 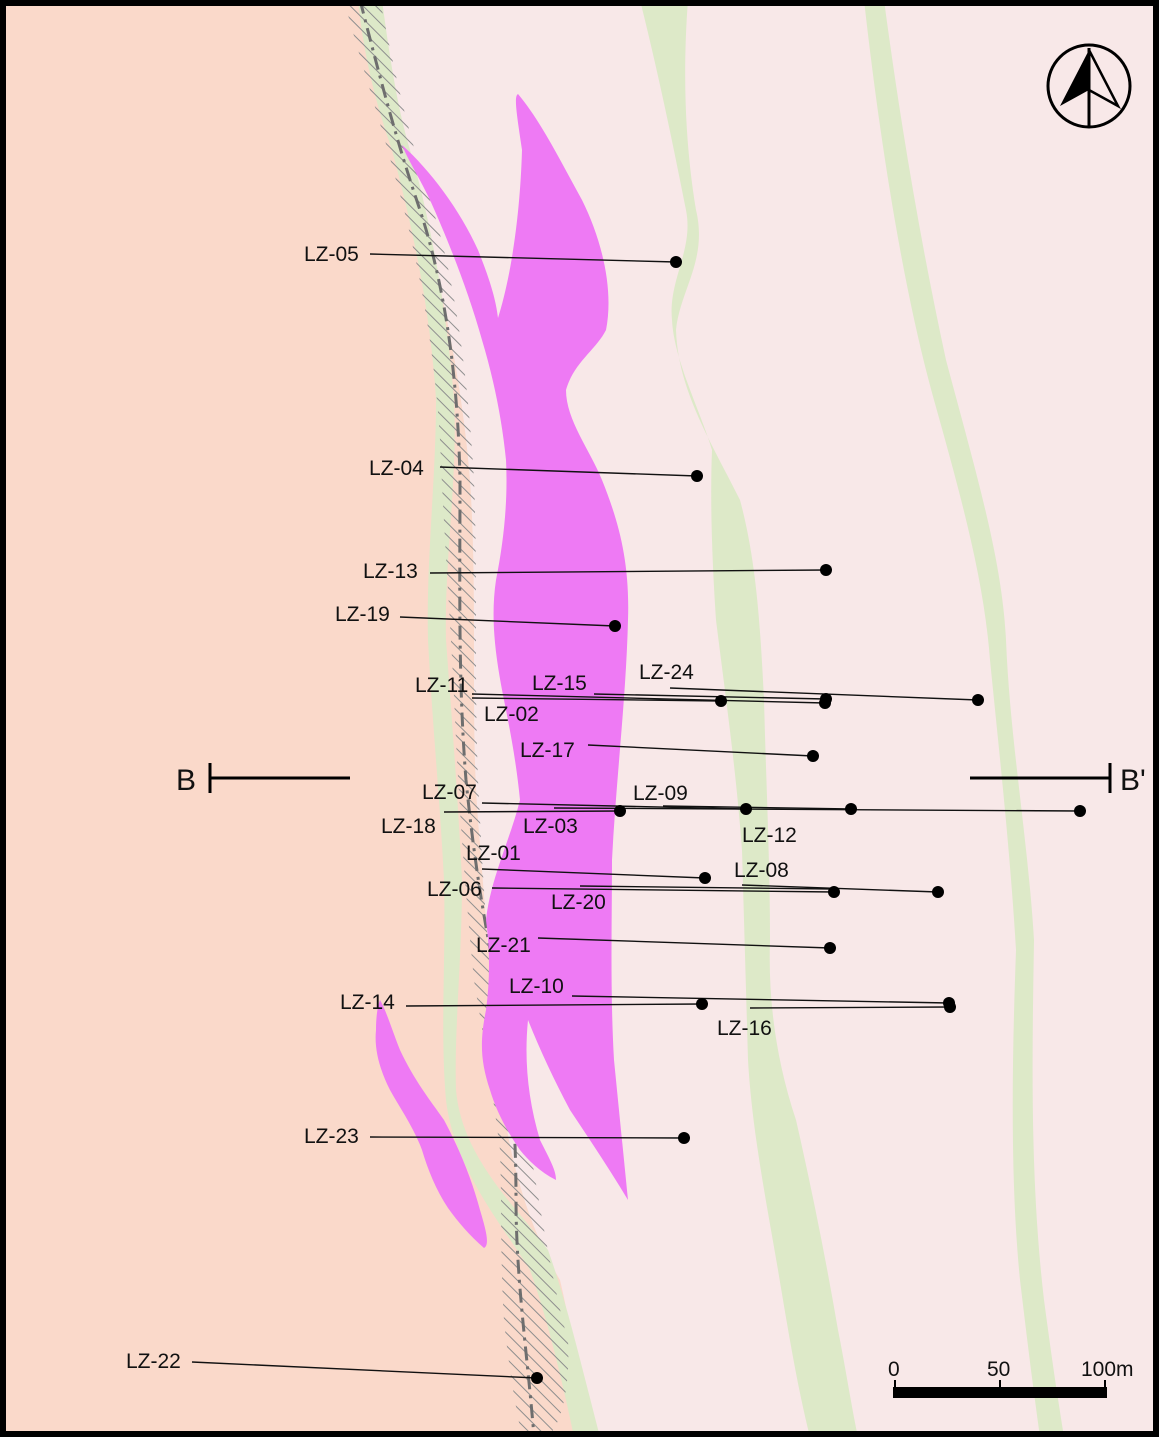 What do you see at coordinates (660, 793) in the screenshot?
I see `hole-label-lz-09: LZ-09` at bounding box center [660, 793].